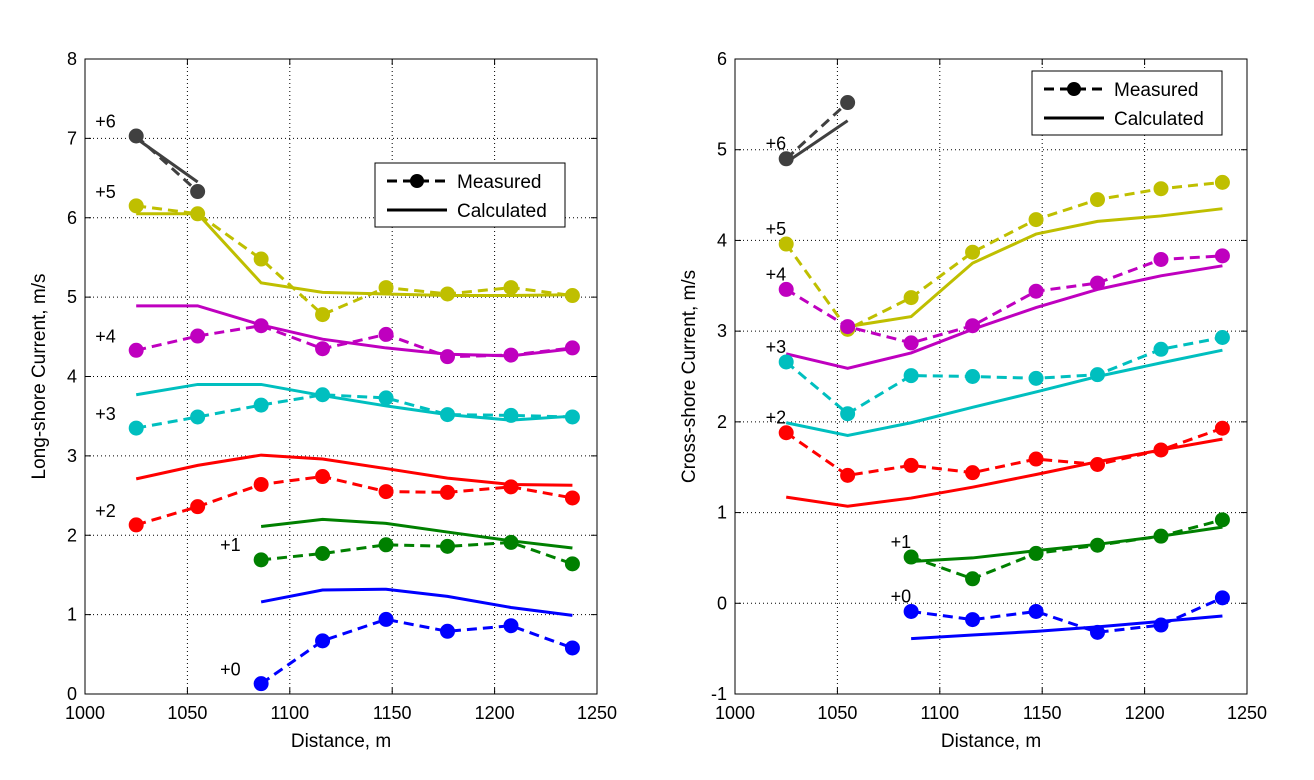 The width and height of the screenshot is (1314, 780). I want to click on y-tick-label: 5, so click(722, 150).